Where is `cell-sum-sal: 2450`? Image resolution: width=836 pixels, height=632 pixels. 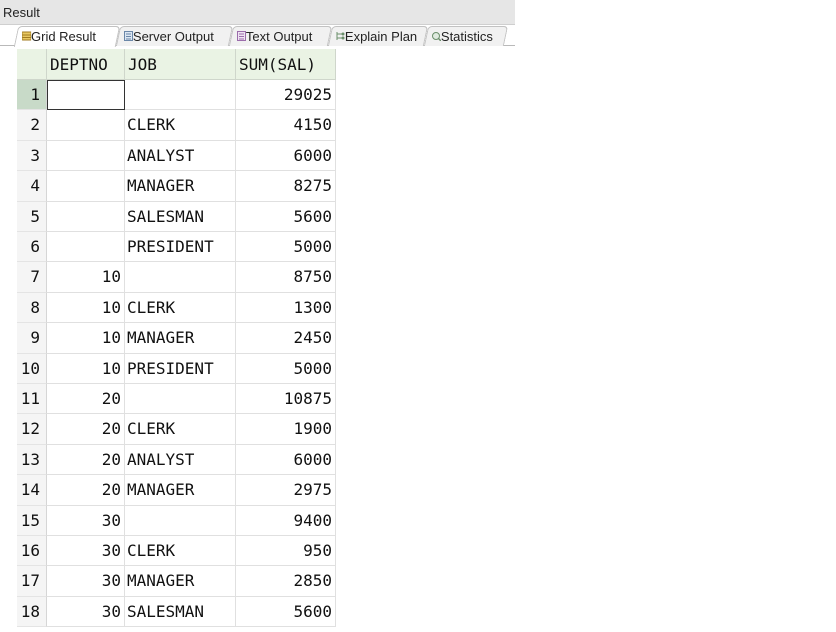 cell-sum-sal: 2450 is located at coordinates (286, 338).